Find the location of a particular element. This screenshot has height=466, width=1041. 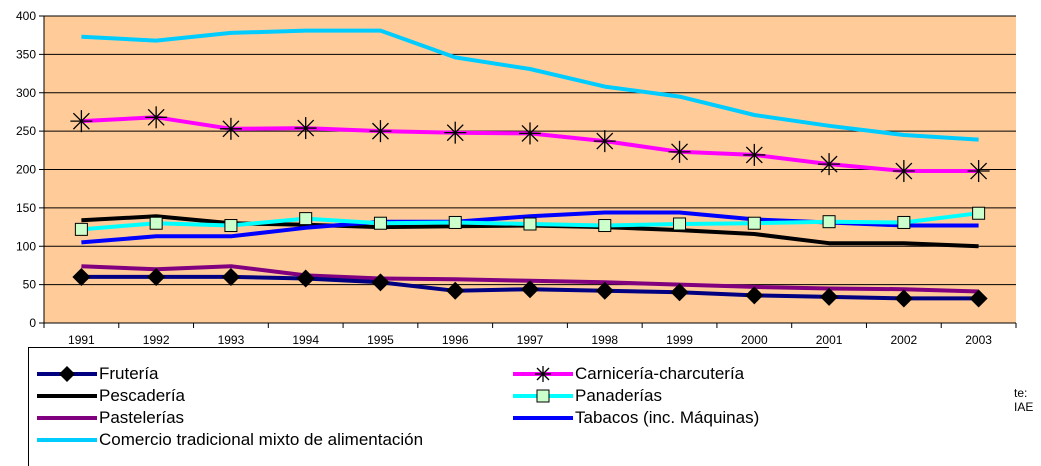

legend-swatch-pastelerias is located at coordinates (67, 418).